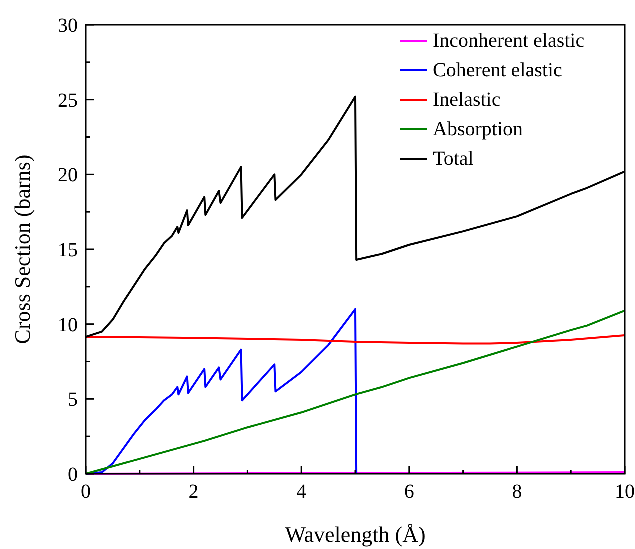 Image resolution: width=635 pixels, height=549 pixels. Describe the element at coordinates (68, 101) in the screenshot. I see `y-tick-label: 25` at that location.